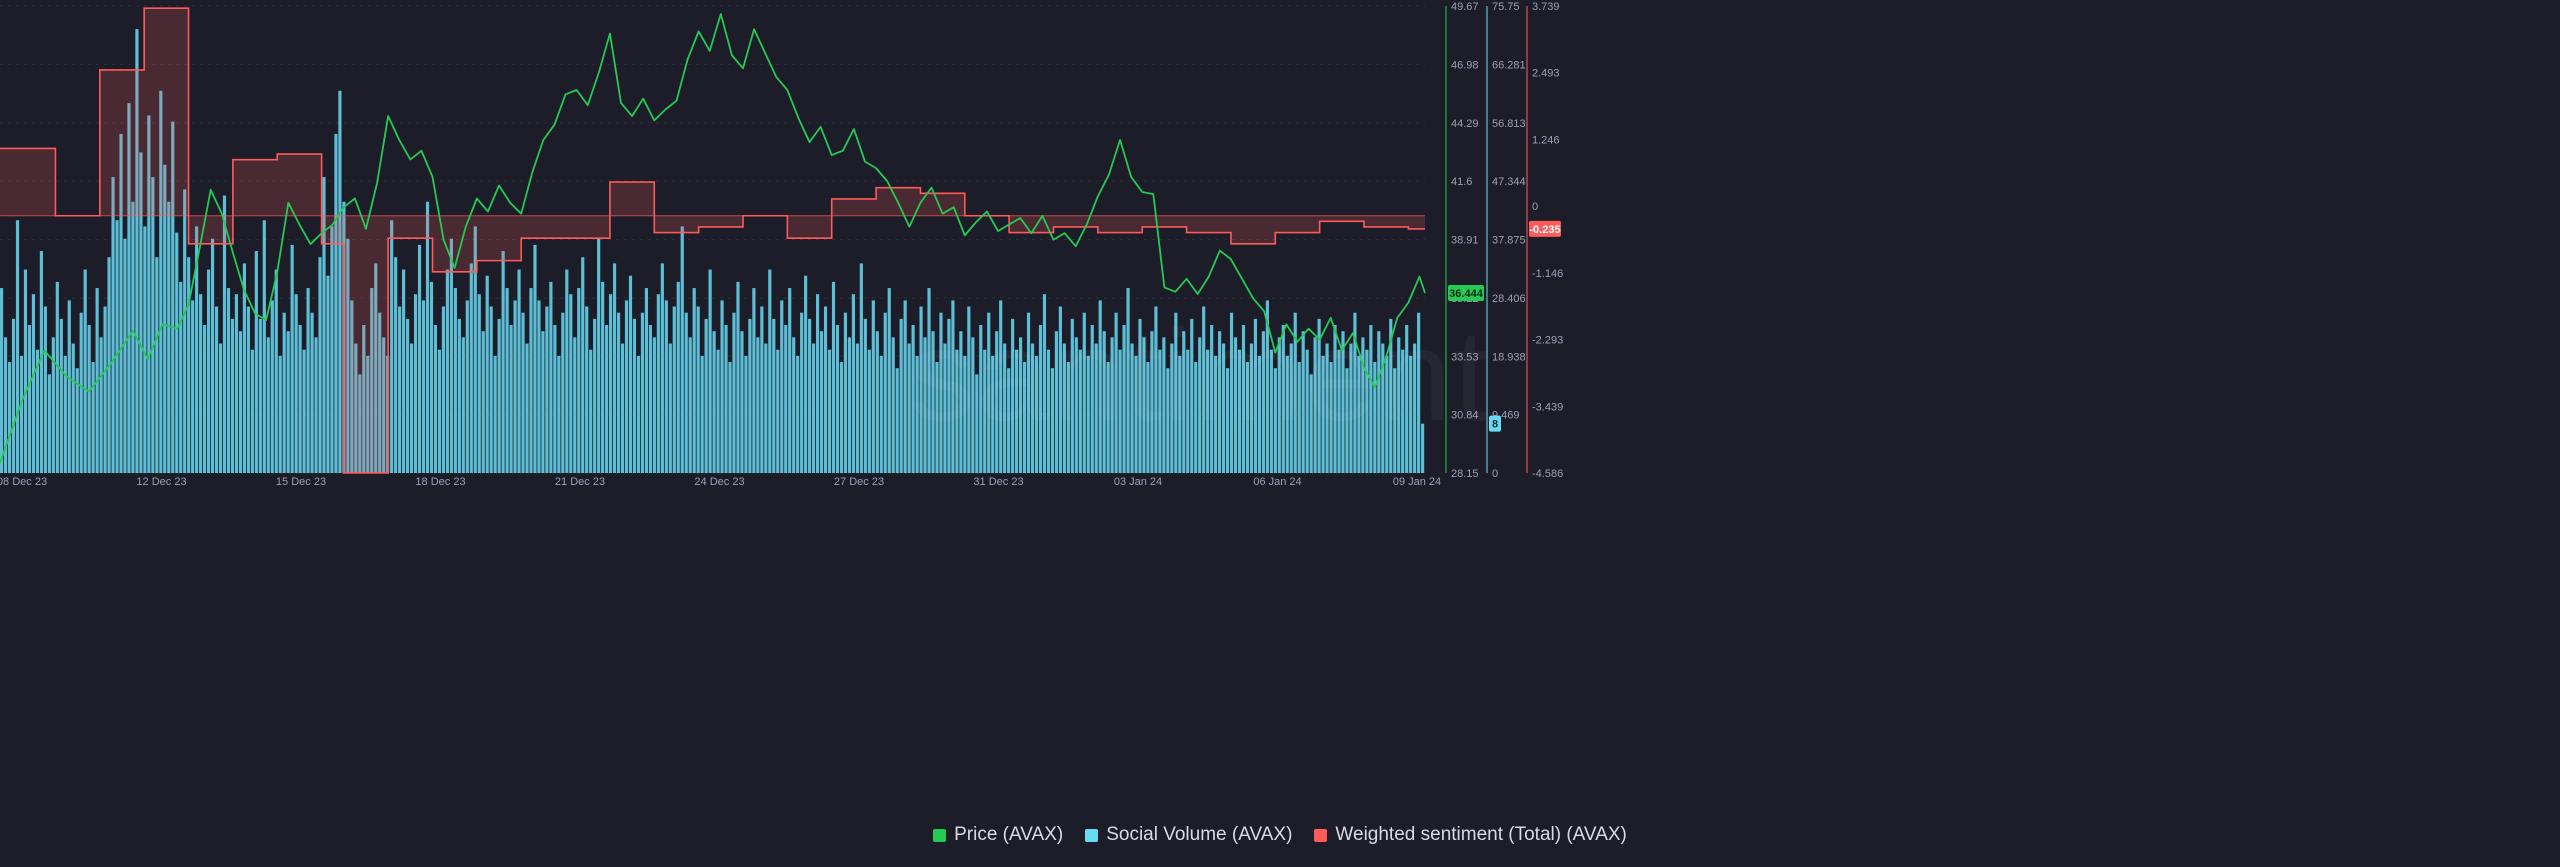 The height and width of the screenshot is (867, 2560). I want to click on price-tick-label: 38.91, so click(1465, 241).